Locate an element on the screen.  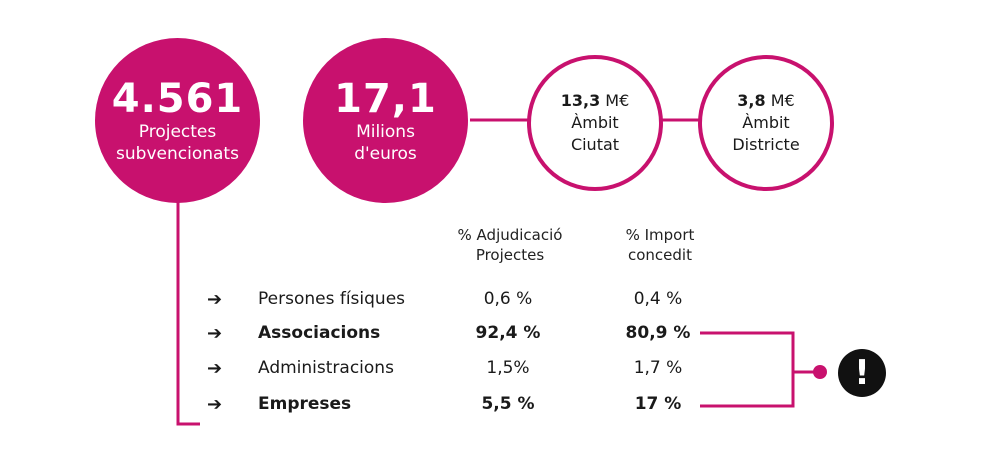
row-adjudicacio: 1,5% is located at coordinates (508, 368).